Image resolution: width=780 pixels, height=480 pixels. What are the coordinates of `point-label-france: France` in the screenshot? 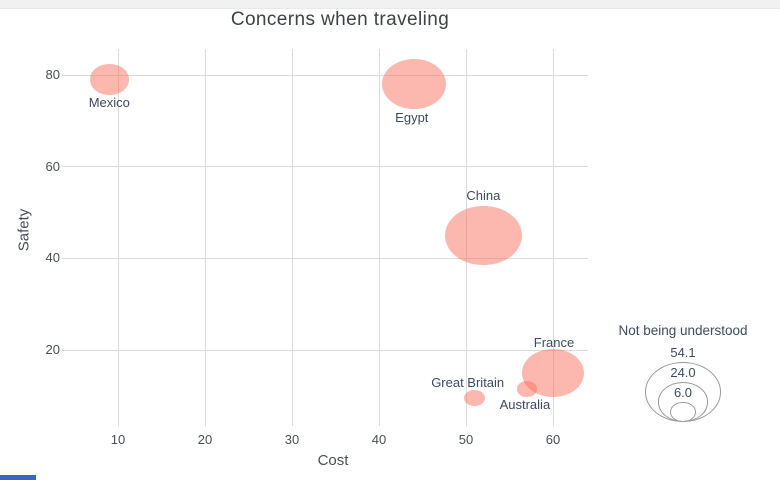 It's located at (554, 342).